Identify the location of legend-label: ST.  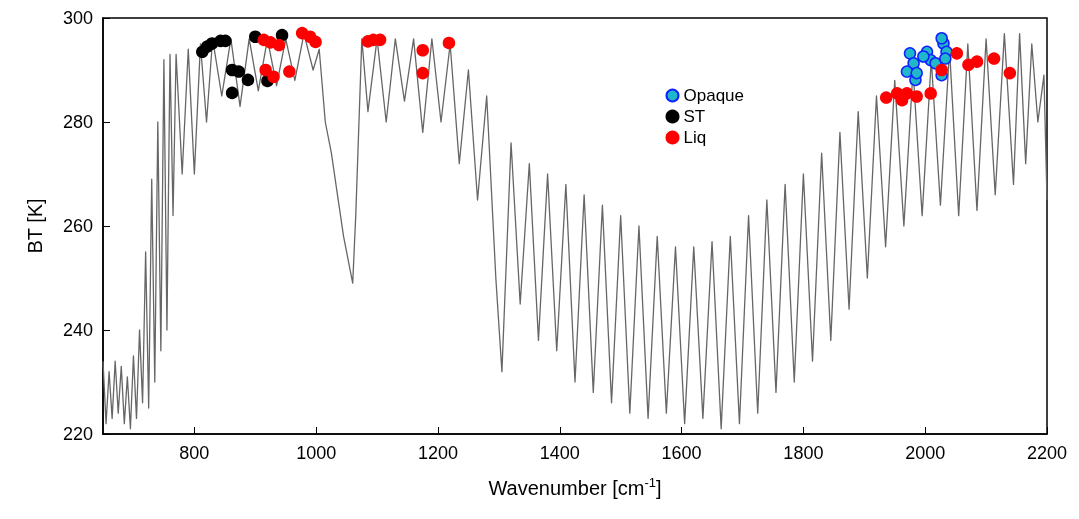
(694, 116).